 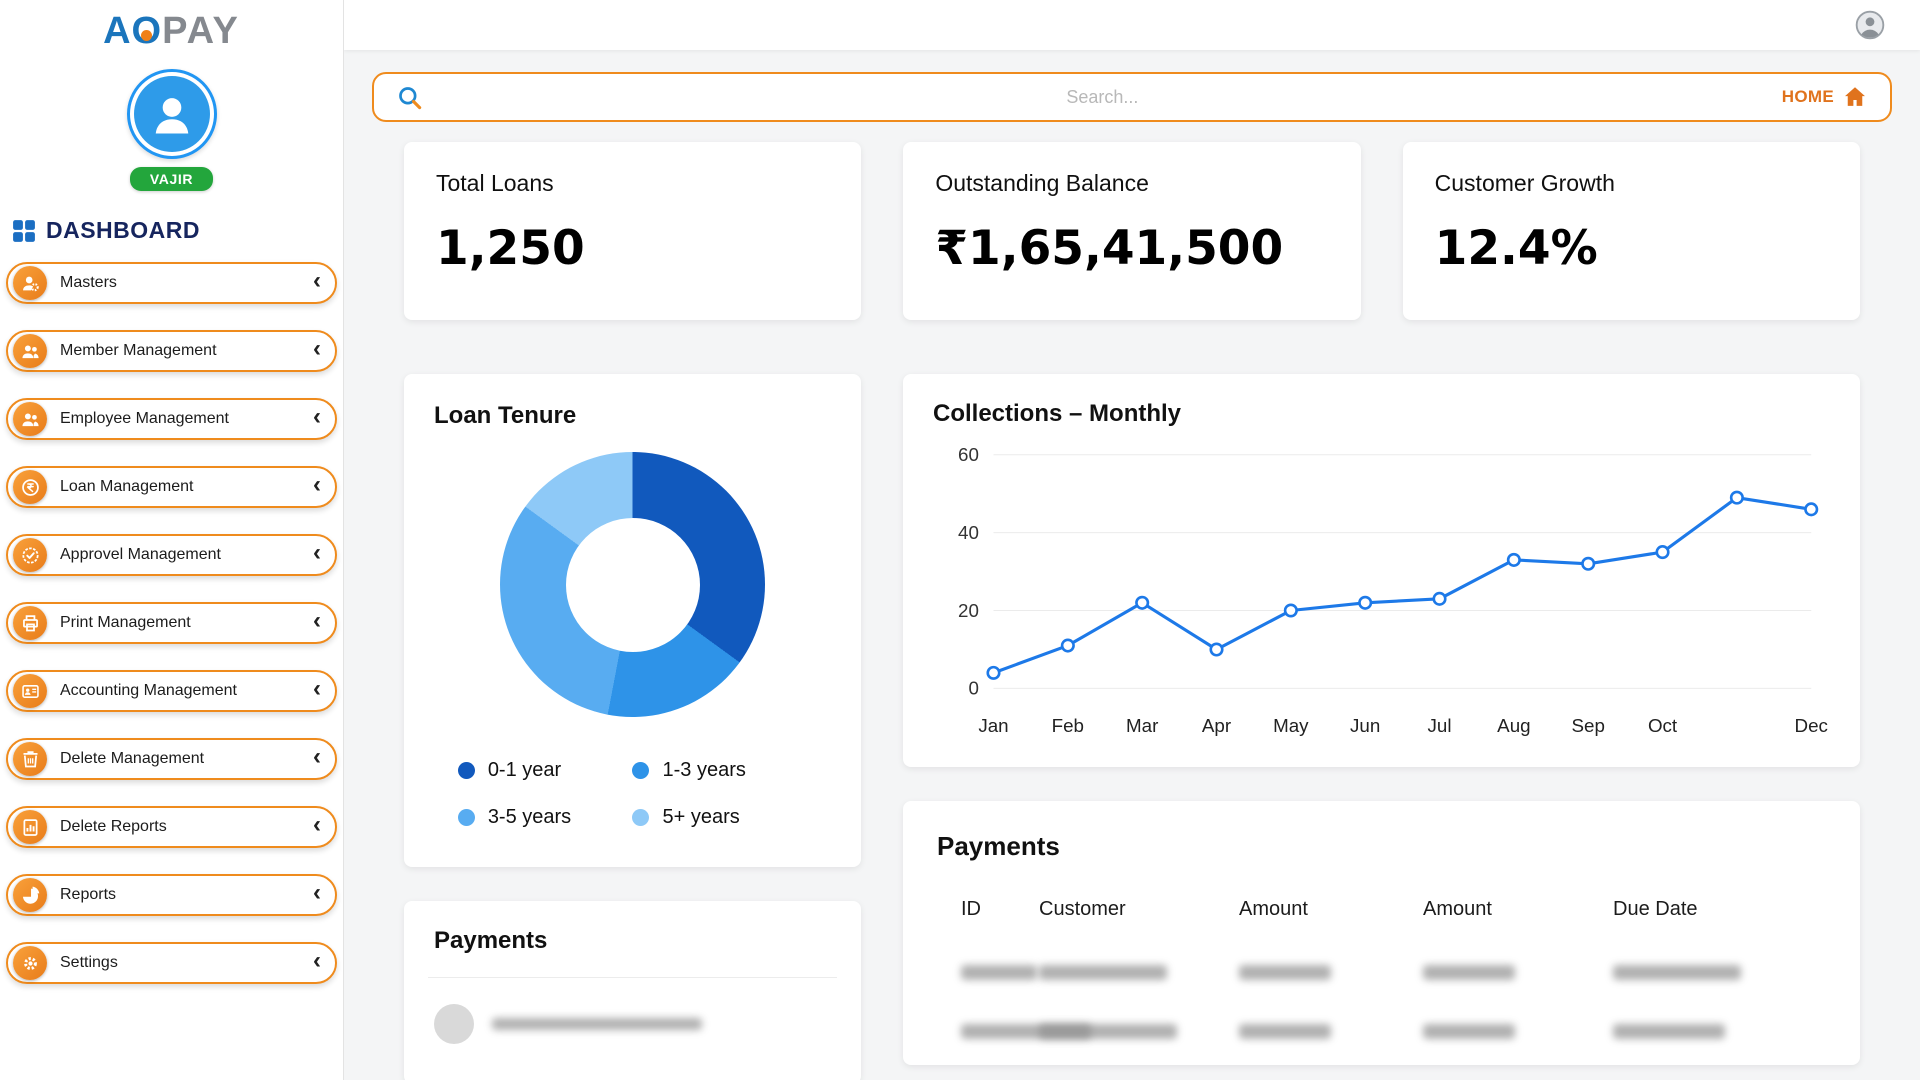 I want to click on legend-item: 3-5 years, so click(x=545, y=817).